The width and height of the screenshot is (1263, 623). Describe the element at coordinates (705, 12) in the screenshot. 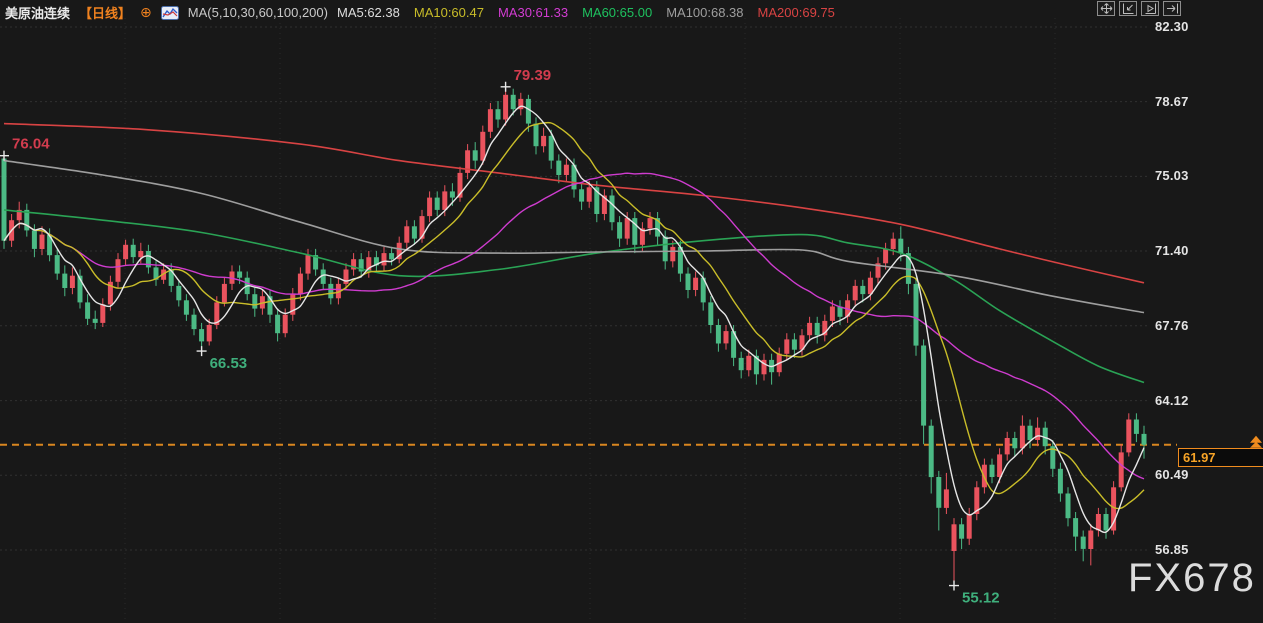

I see `ma-readout-4: MA100:68.38` at that location.